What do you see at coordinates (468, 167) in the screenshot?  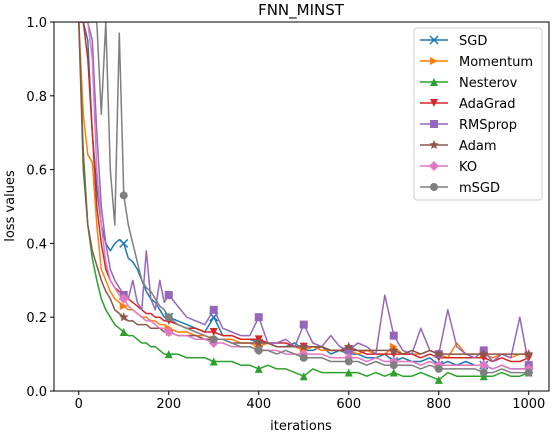 I see `legend-label: KO` at bounding box center [468, 167].